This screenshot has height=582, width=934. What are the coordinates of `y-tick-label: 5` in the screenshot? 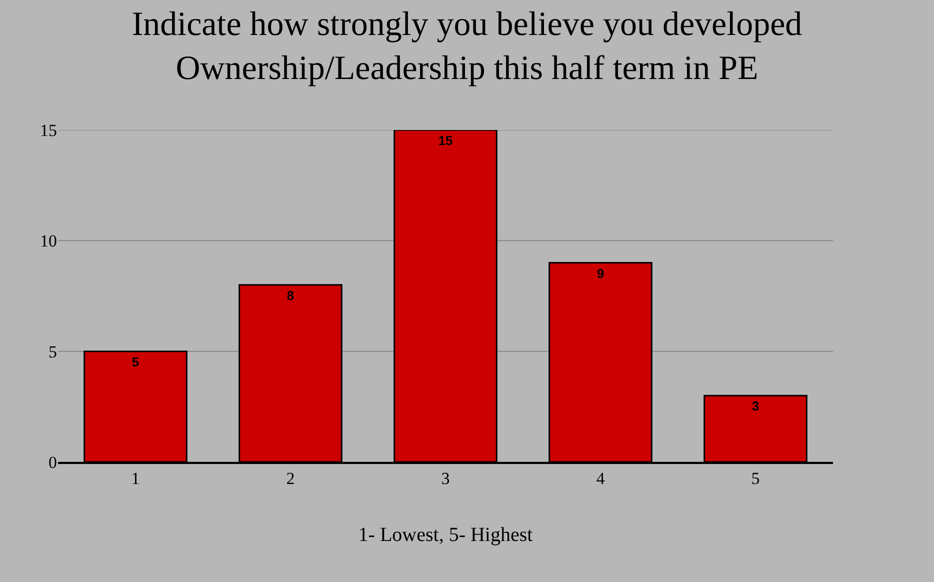 It's located at (52, 352).